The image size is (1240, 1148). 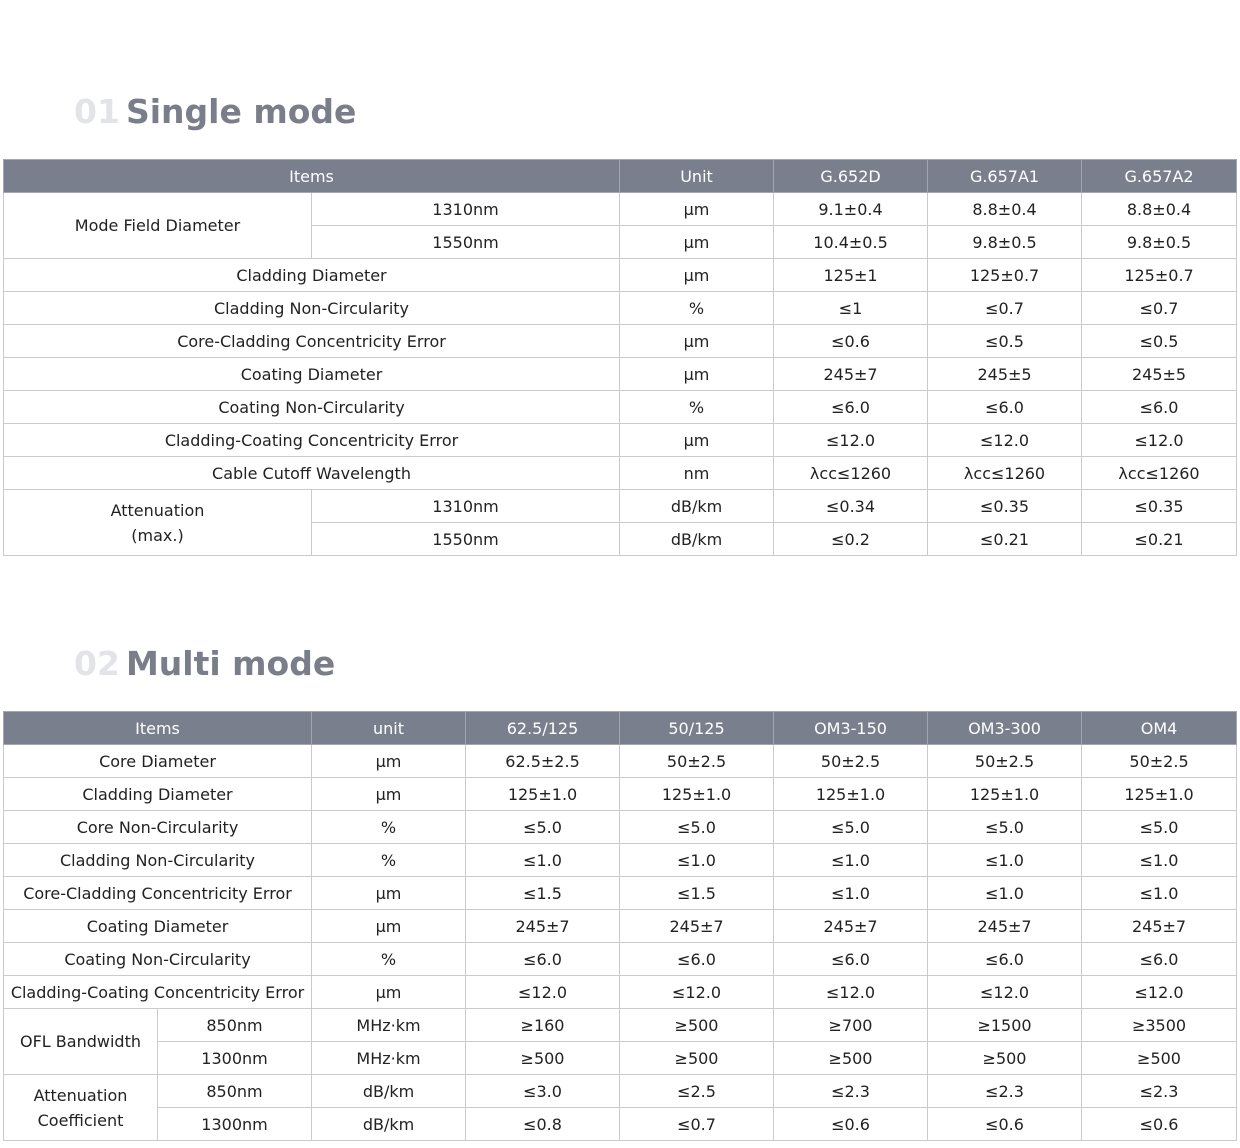 What do you see at coordinates (80, 1095) in the screenshot?
I see `attenuation-label-line-1: Attenuation` at bounding box center [80, 1095].